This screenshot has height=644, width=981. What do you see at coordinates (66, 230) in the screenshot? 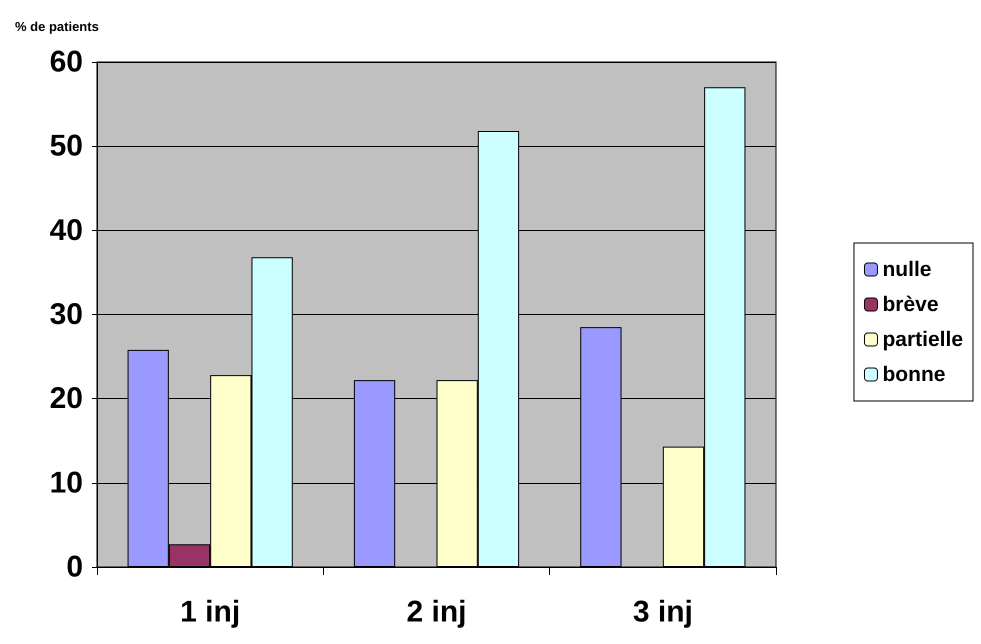
I see `y-tick-label: 40` at bounding box center [66, 230].